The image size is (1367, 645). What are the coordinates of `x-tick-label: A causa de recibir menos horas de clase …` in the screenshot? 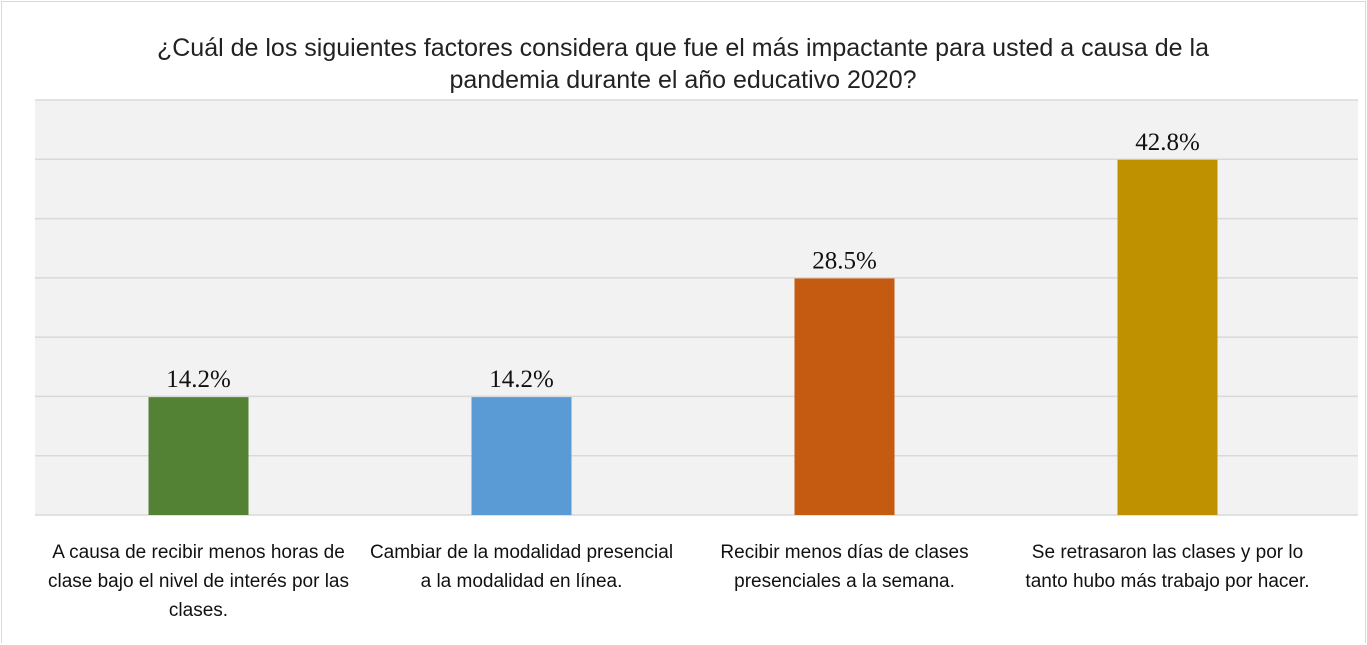 It's located at (198, 581).